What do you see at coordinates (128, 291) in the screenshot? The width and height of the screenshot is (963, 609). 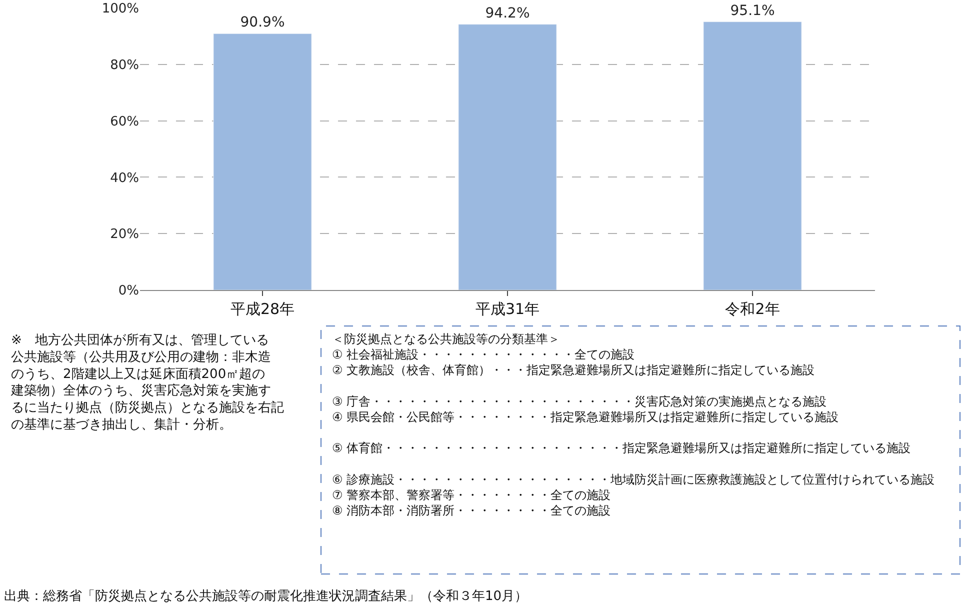 I see `y-tick-label: 0%` at bounding box center [128, 291].